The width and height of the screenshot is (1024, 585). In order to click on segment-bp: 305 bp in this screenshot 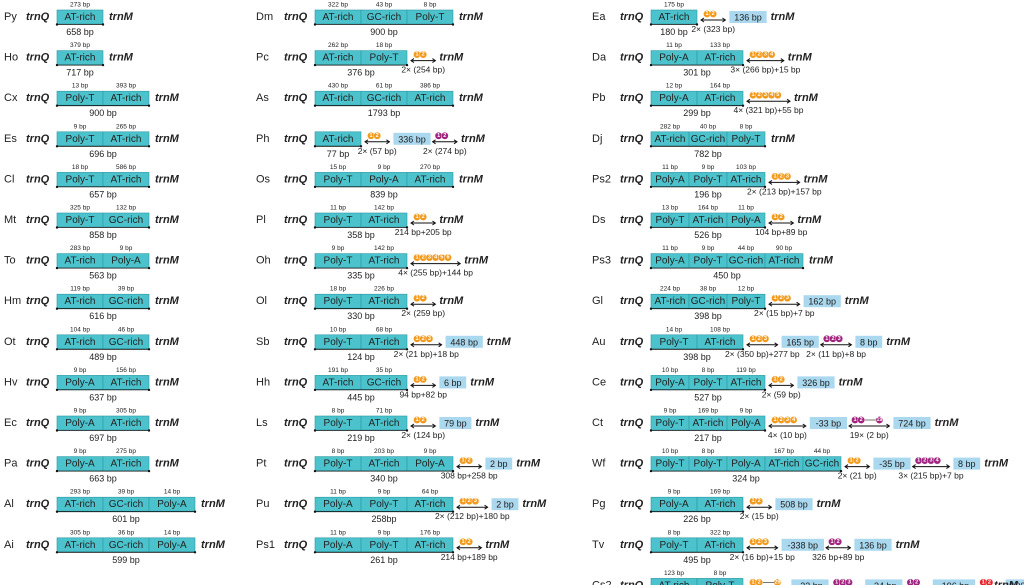, I will do `click(80, 532)`.